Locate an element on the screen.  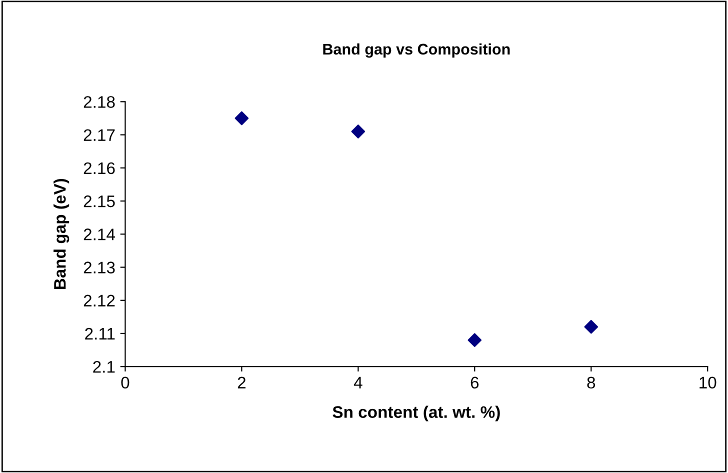
x-tick-label: 6 is located at coordinates (474, 382).